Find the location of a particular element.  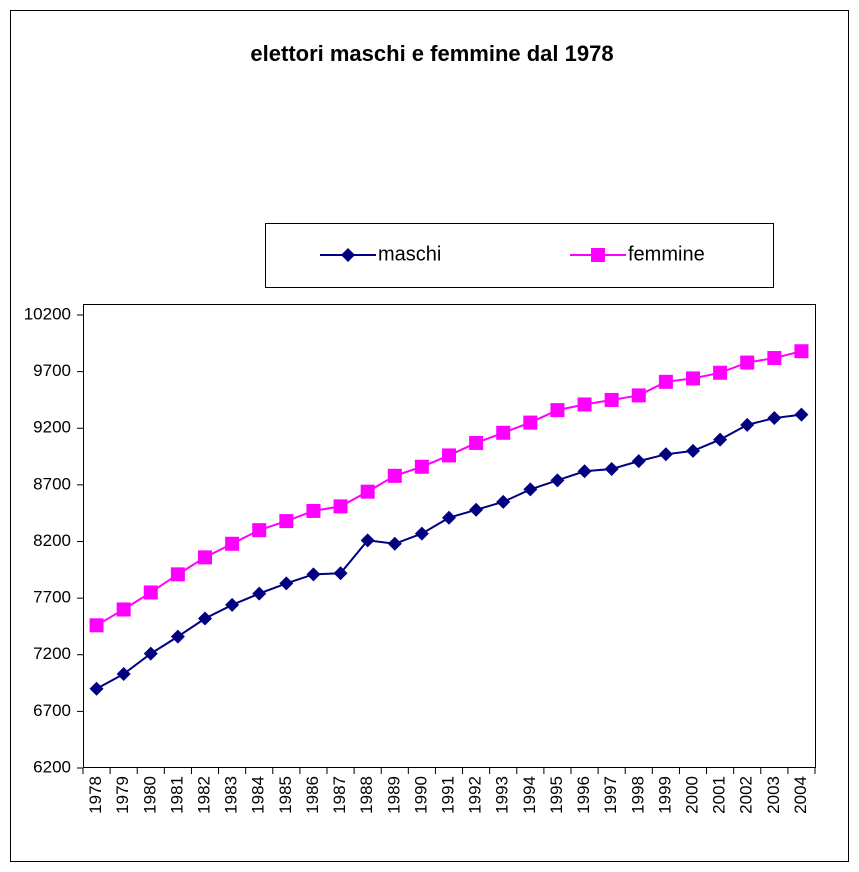

x-tick-label: 2002 is located at coordinates (746, 795).